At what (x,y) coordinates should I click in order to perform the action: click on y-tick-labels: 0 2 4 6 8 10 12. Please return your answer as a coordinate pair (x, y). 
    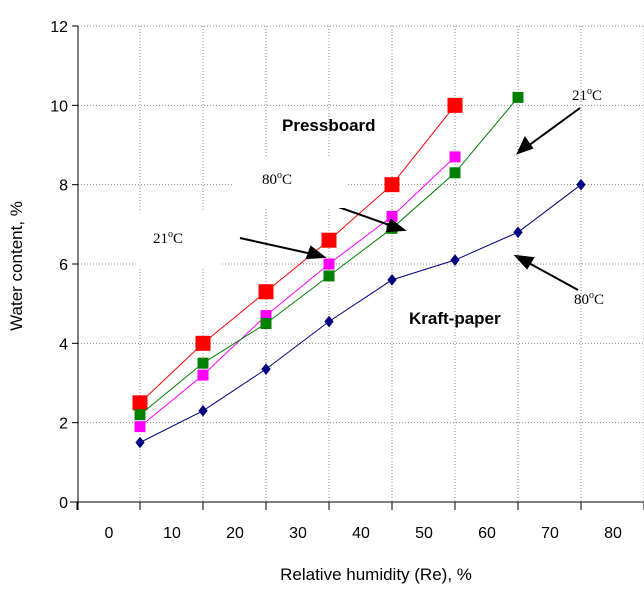
    Looking at the image, I should click on (59, 265).